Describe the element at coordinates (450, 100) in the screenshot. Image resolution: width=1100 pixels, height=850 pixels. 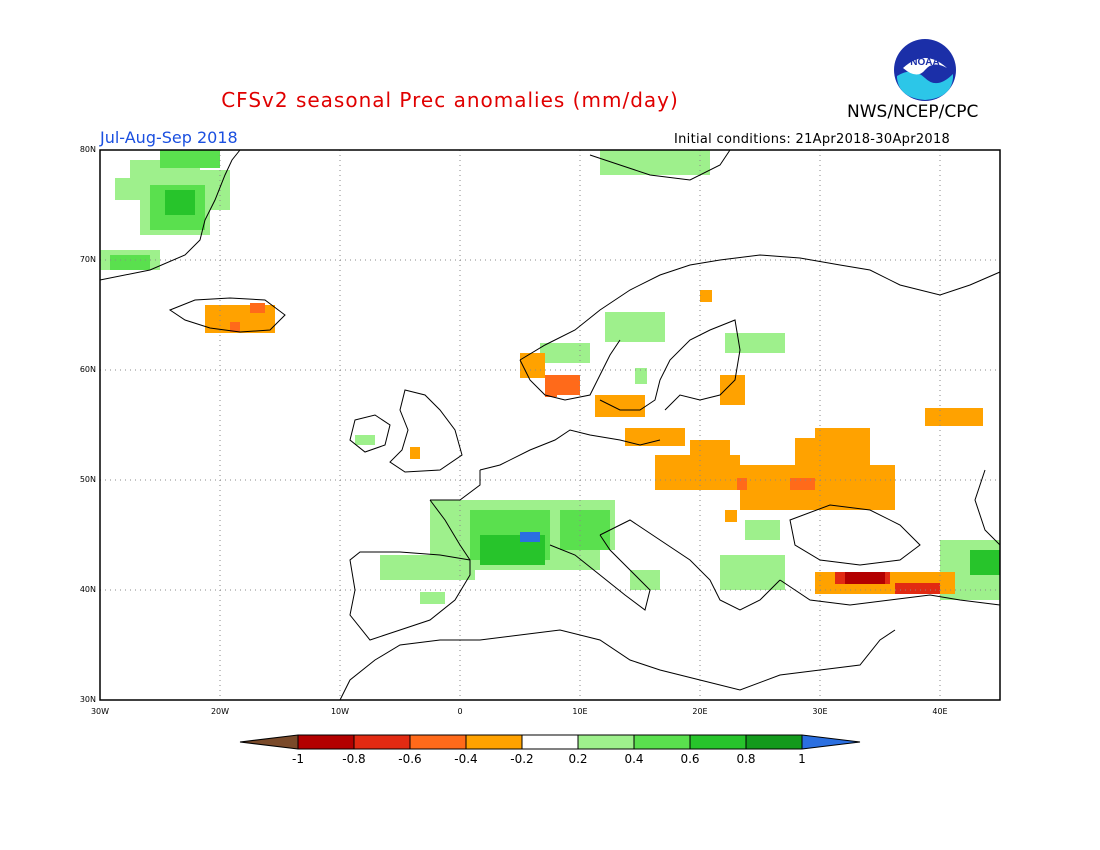
I see `map-title: CFSv2 seasonal Prec anomalies (mm/day)` at that location.